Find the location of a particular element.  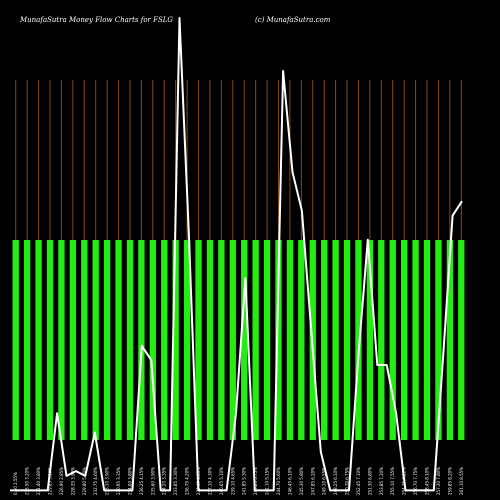

x-tick-label: 238.45 4.85% is located at coordinates (198, 481).